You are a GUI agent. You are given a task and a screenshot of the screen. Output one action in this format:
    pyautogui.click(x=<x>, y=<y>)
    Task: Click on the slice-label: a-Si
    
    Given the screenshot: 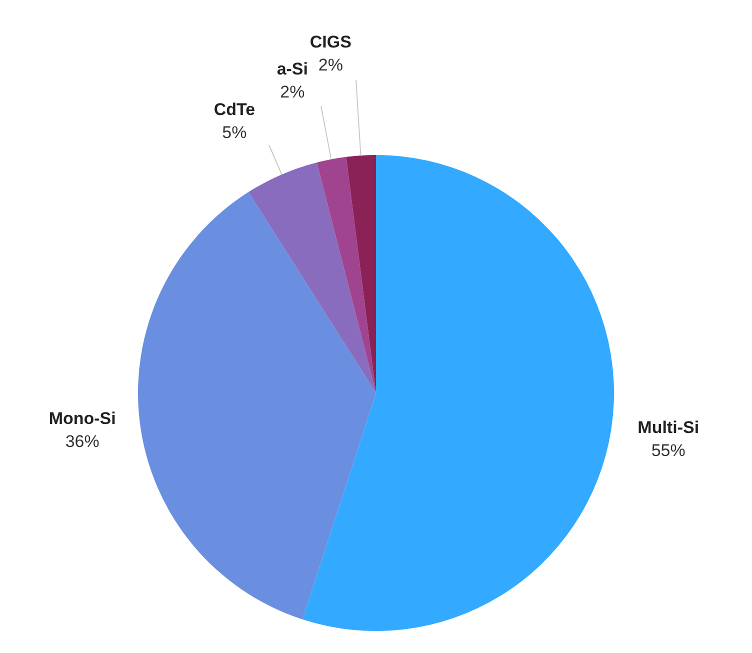 What is the action you would take?
    pyautogui.click(x=292, y=68)
    